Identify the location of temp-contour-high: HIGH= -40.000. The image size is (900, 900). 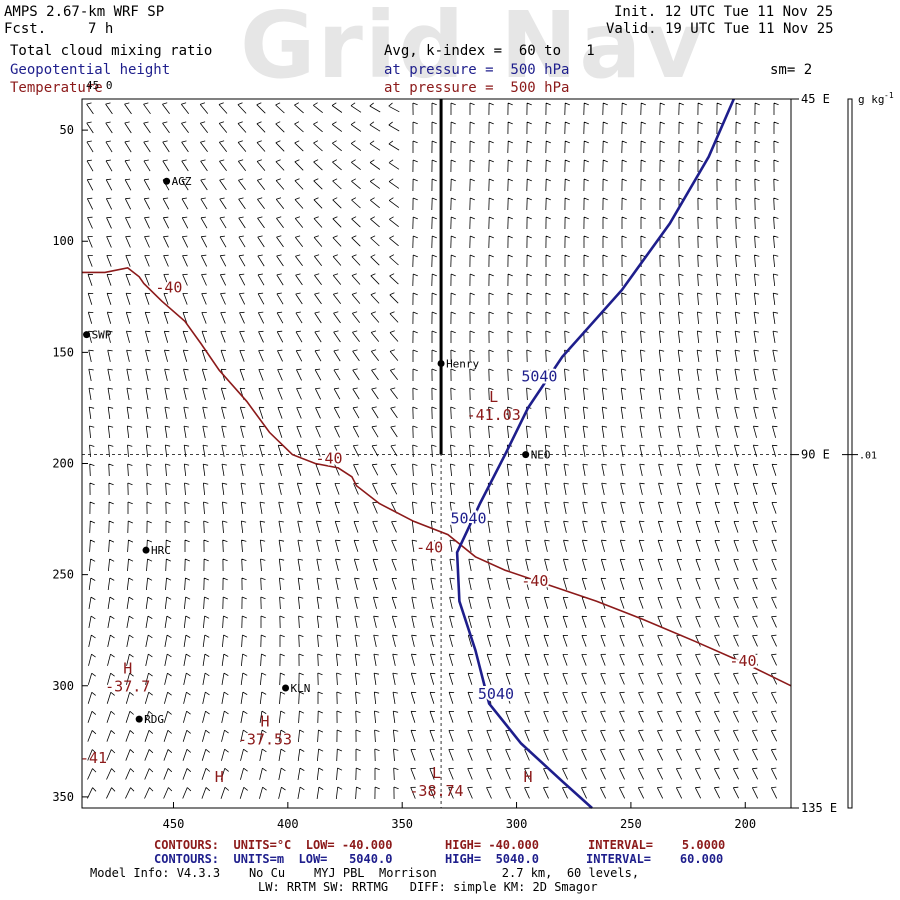
(492, 845).